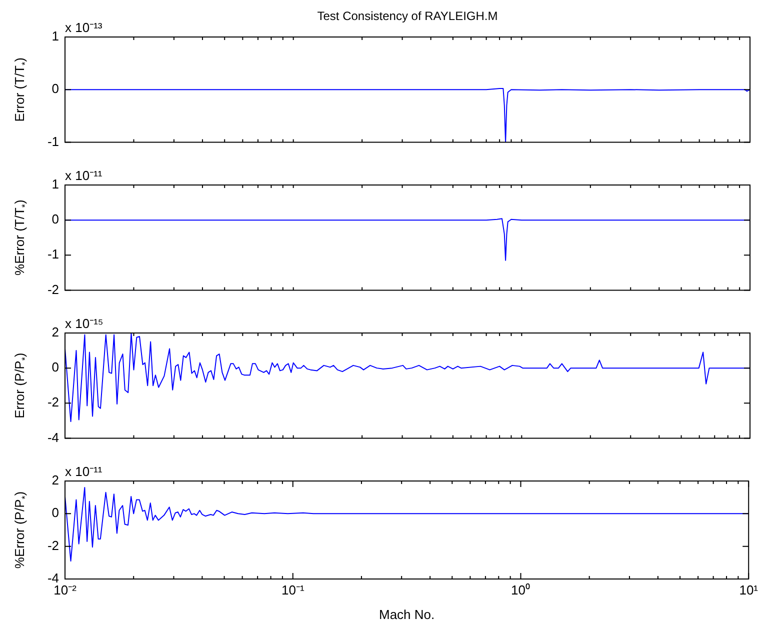 The image size is (770, 631). Describe the element at coordinates (84, 27) in the screenshot. I see `text: x 10⁻¹³` at that location.